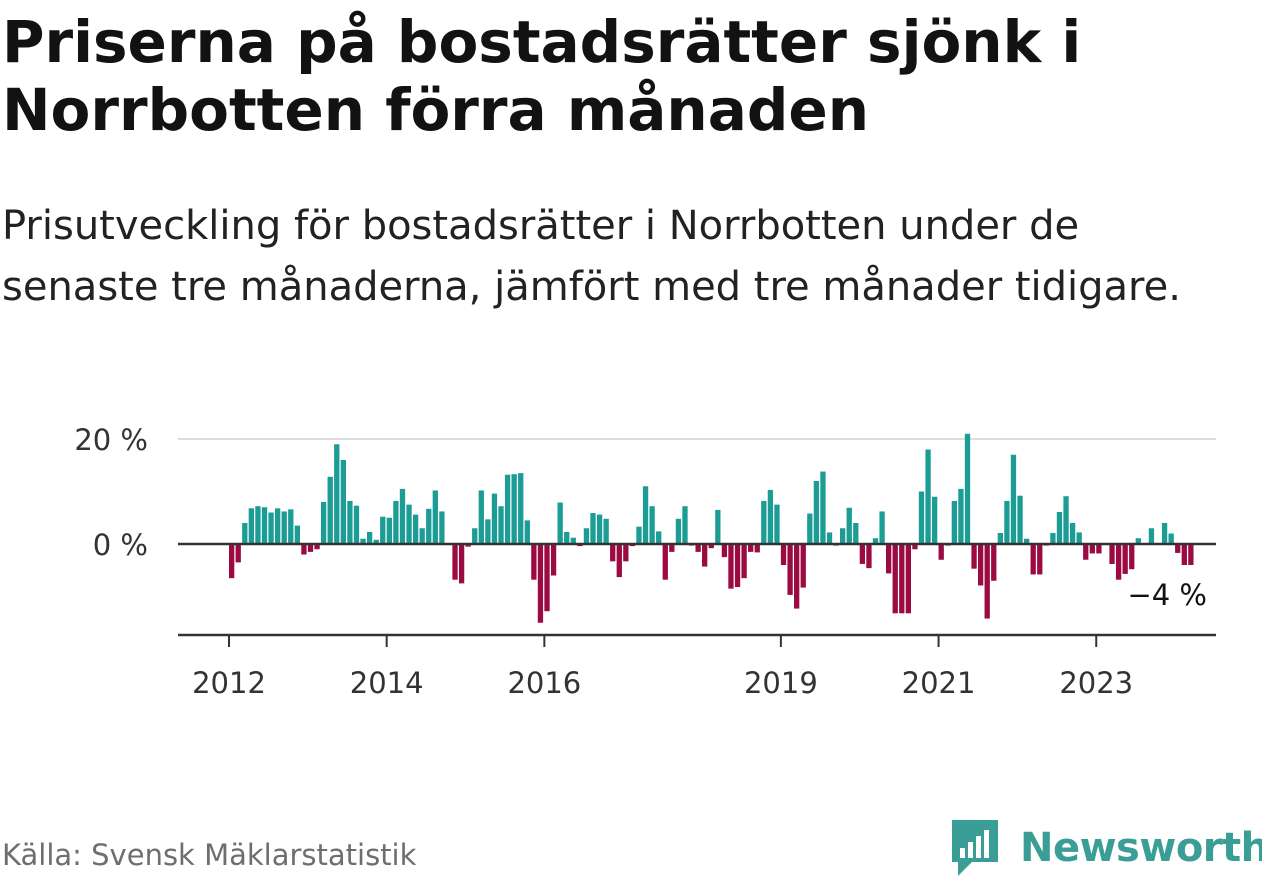  What do you see at coordinates (1096, 683) in the screenshot?
I see `x-tick-label: 2023` at bounding box center [1096, 683].